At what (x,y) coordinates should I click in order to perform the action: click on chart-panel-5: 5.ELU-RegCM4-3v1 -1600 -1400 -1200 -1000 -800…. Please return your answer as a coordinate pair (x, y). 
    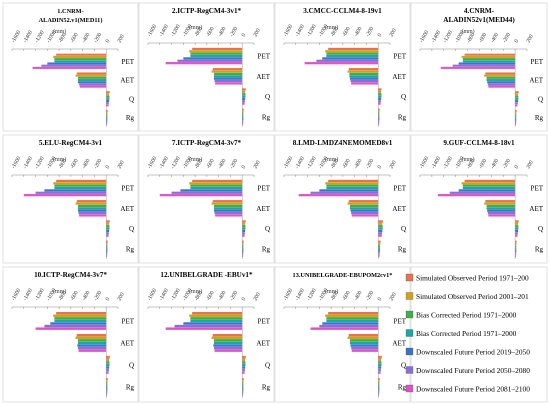
    Looking at the image, I should click on (70, 199).